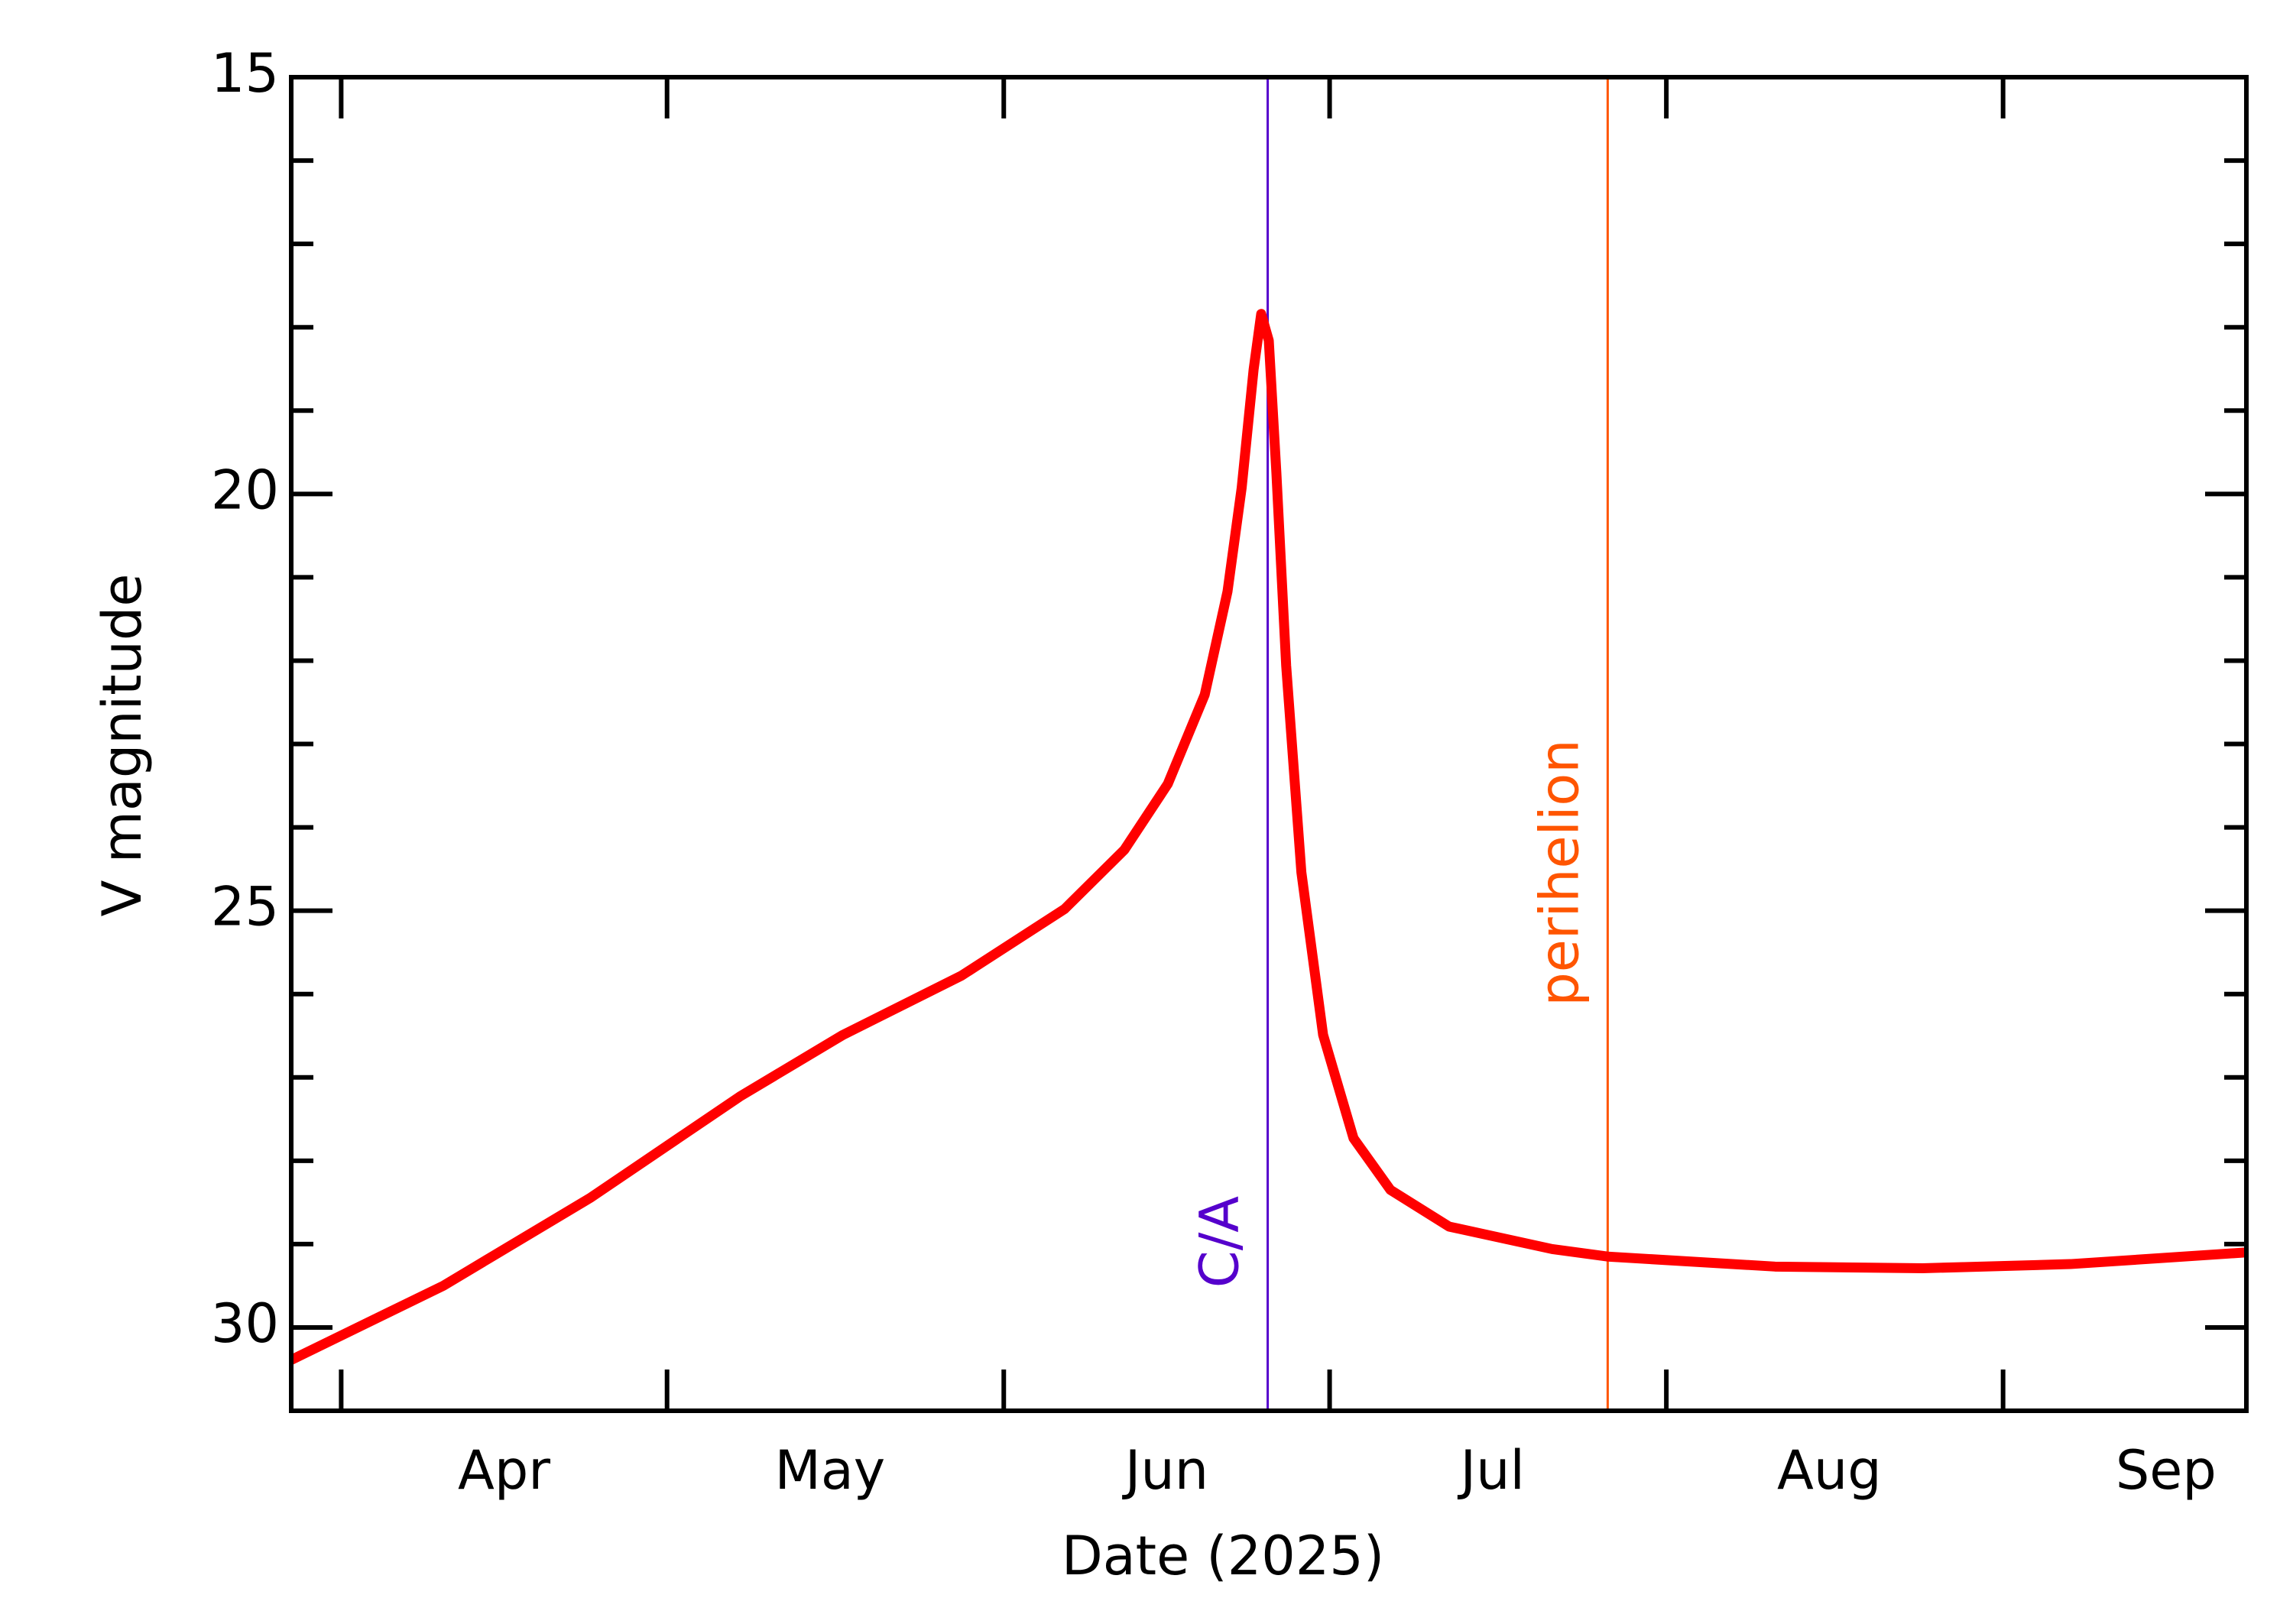  Describe the element at coordinates (1223, 1556) in the screenshot. I see `x-axis-label: Date (2025)` at that location.